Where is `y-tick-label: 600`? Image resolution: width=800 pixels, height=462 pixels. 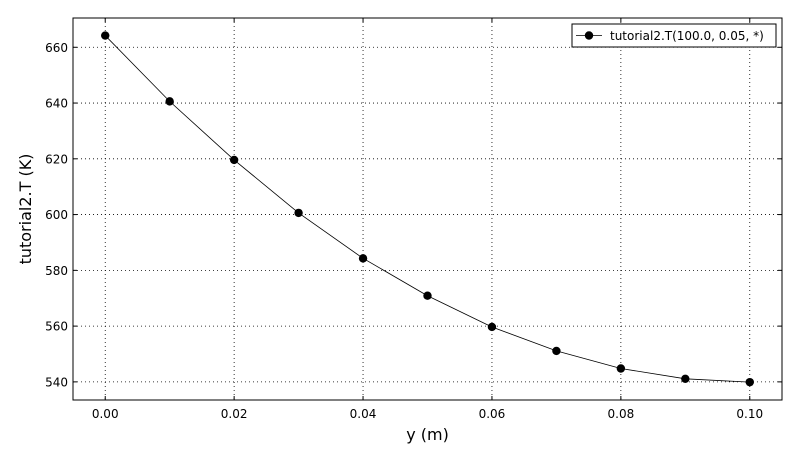 y-tick-label: 600 is located at coordinates (56, 215).